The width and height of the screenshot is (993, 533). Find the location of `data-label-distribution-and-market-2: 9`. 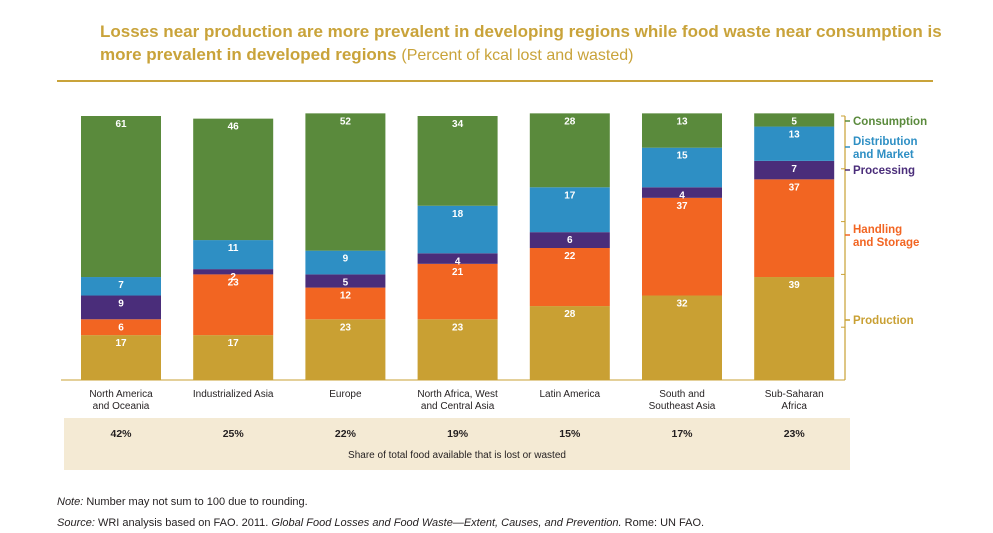

data-label-distribution-and-market-2: 9 is located at coordinates (346, 259).